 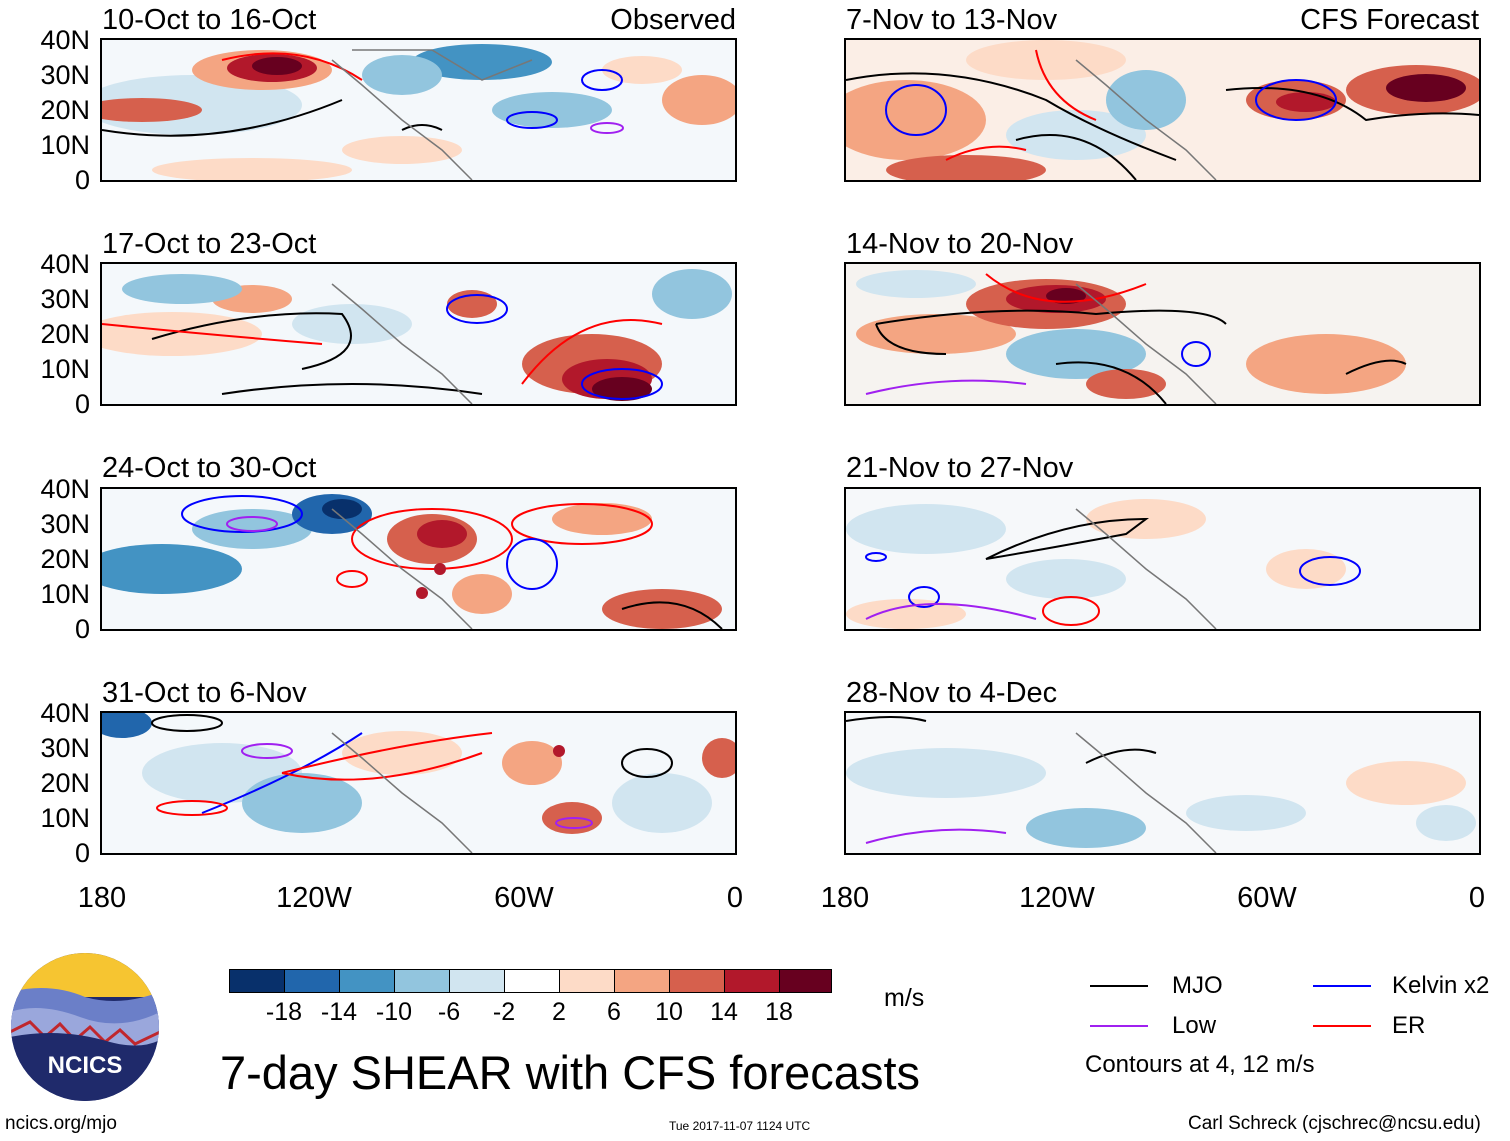 What do you see at coordinates (1409, 1025) in the screenshot?
I see `legend-label: ER` at bounding box center [1409, 1025].